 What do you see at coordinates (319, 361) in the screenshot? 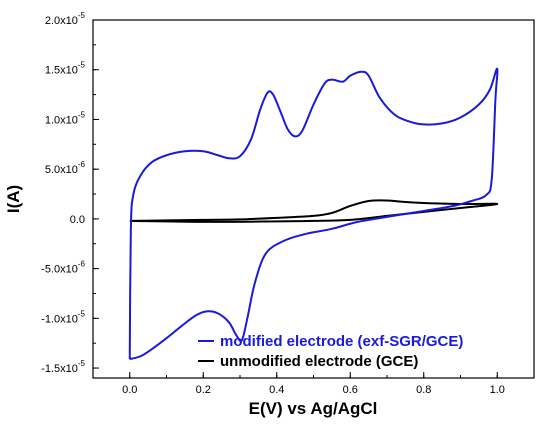
I see `legend-label: unmodified electrode (GCE)` at bounding box center [319, 361].